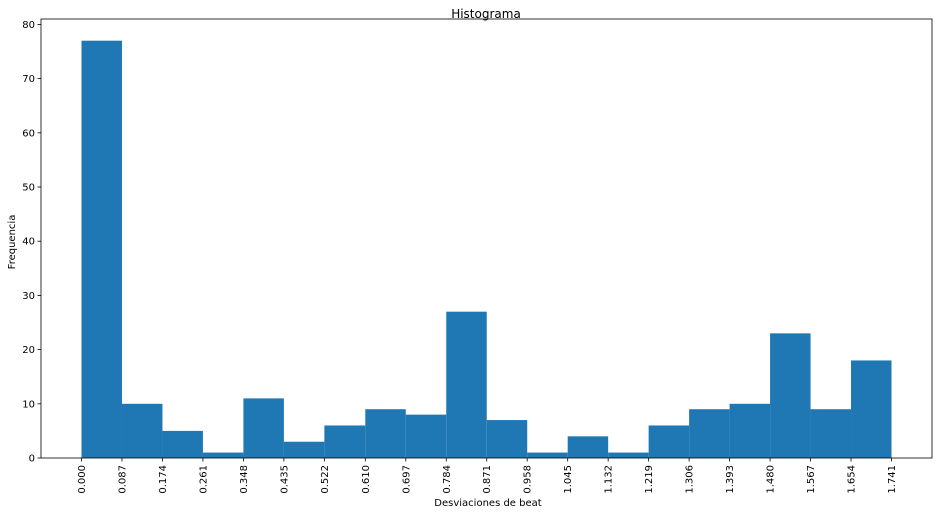 Image resolution: width=940 pixels, height=515 pixels. Describe the element at coordinates (28, 296) in the screenshot. I see `y-tick-label: 30` at that location.